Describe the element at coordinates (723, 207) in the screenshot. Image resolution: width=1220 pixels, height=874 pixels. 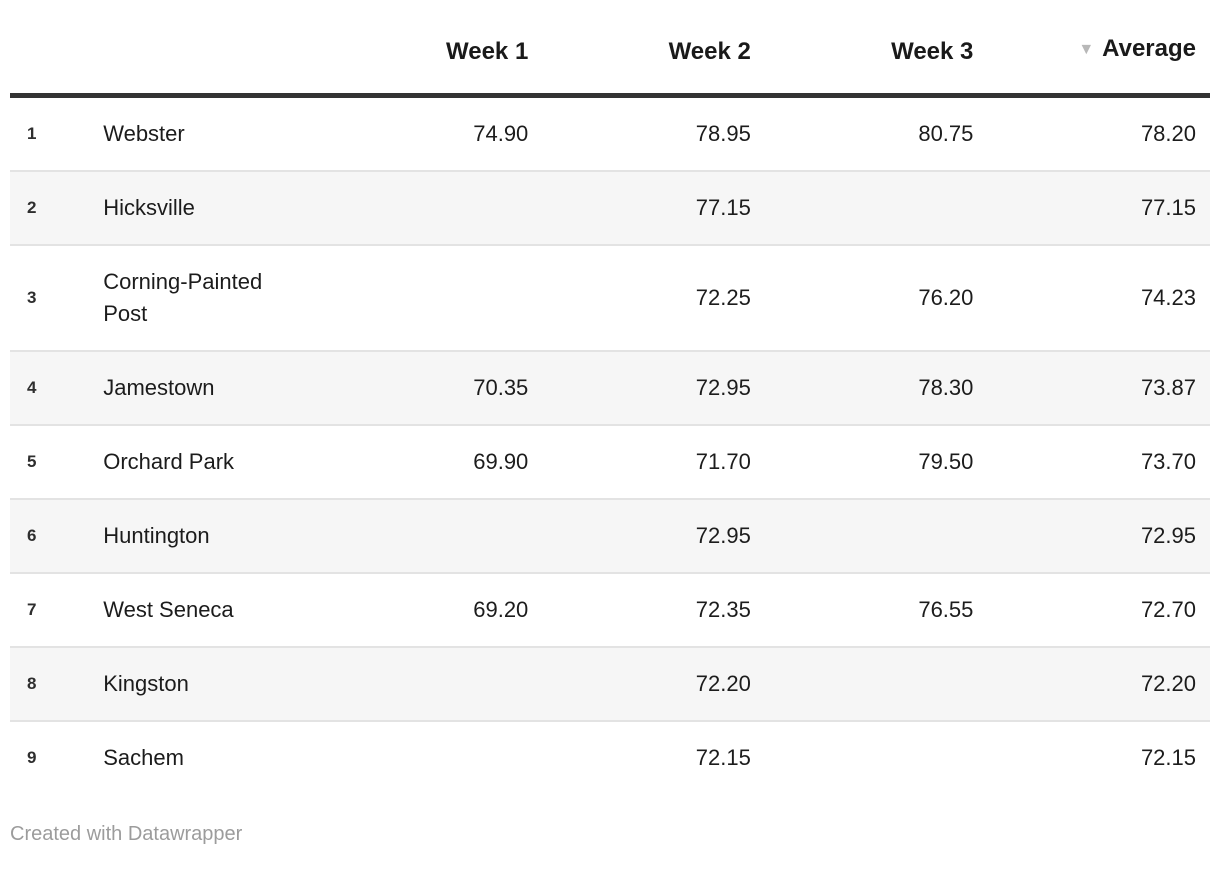
I see `week2-cell: 77.15` at that location.